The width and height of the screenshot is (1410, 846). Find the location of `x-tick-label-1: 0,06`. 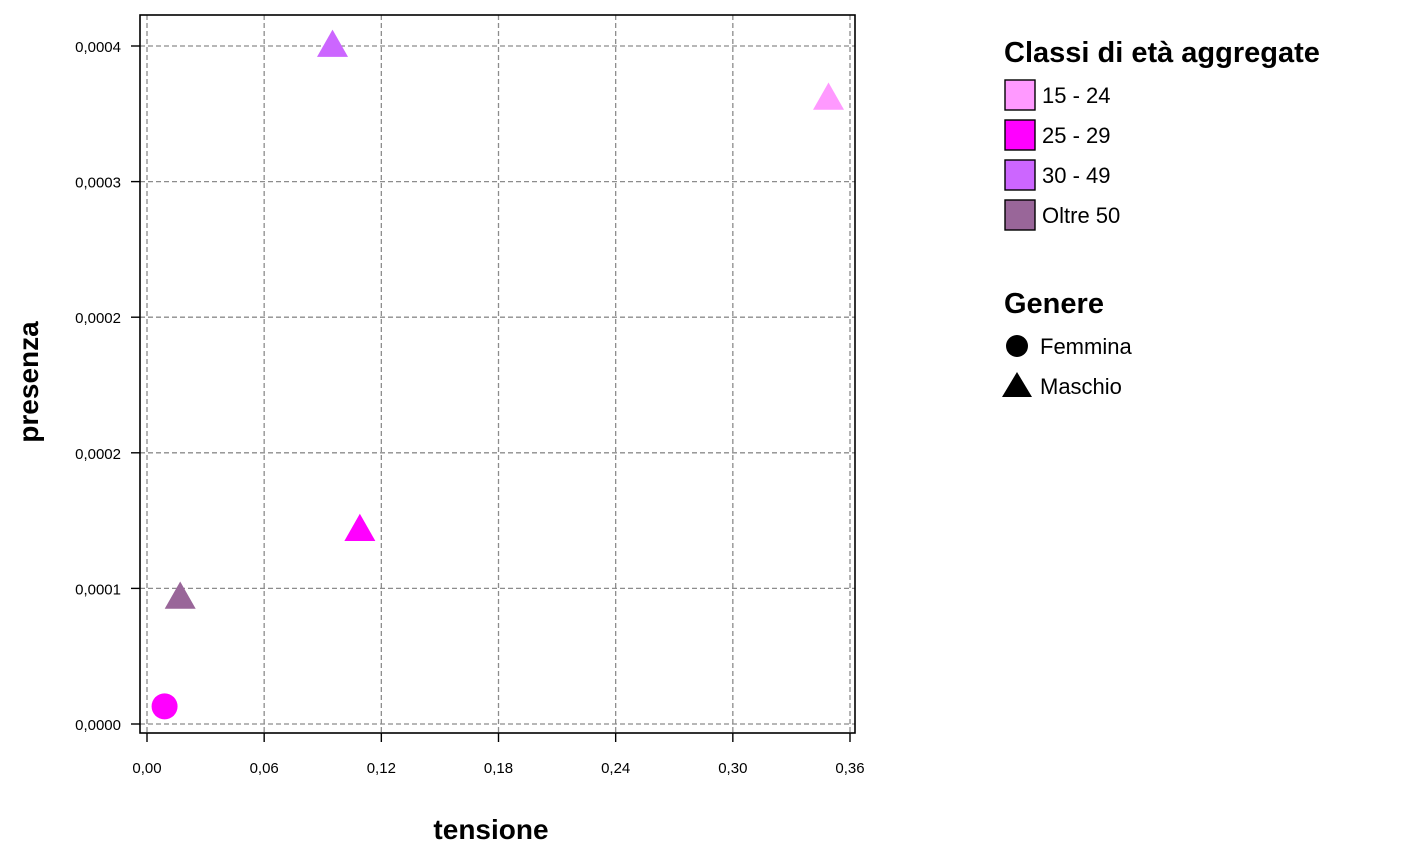

x-tick-label-1: 0,06 is located at coordinates (264, 768).